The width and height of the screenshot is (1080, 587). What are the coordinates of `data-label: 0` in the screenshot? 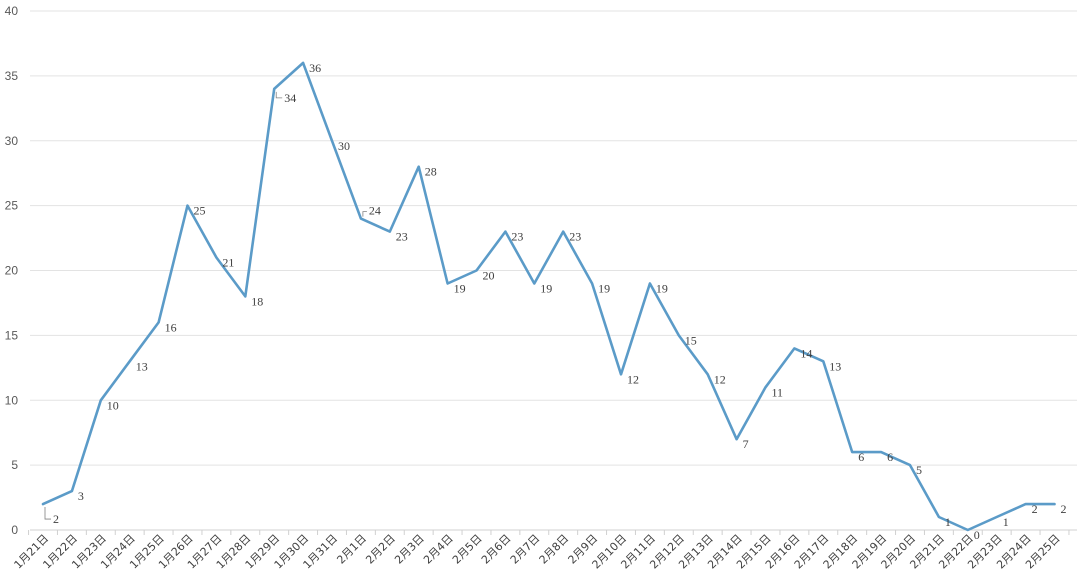 It's located at (977, 535).